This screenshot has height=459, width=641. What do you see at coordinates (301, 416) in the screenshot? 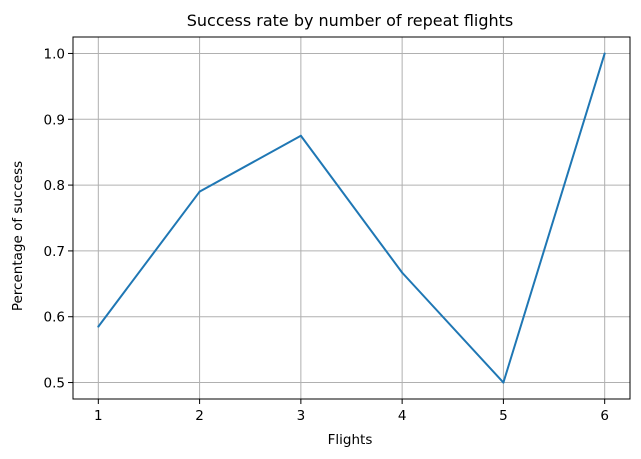
I see `x-tick-label: 3` at bounding box center [301, 416].